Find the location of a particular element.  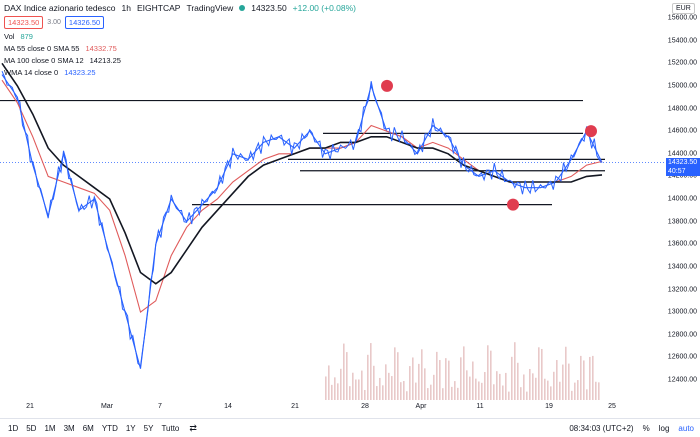

buy-price-button: 14326.50 is located at coordinates (84, 22).